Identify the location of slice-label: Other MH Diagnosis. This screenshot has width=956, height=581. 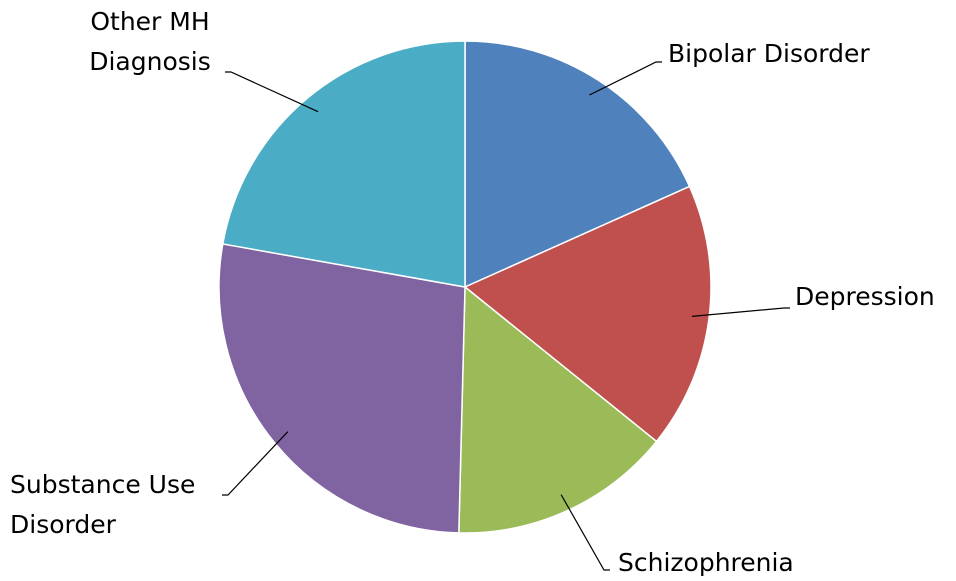
(150, 41).